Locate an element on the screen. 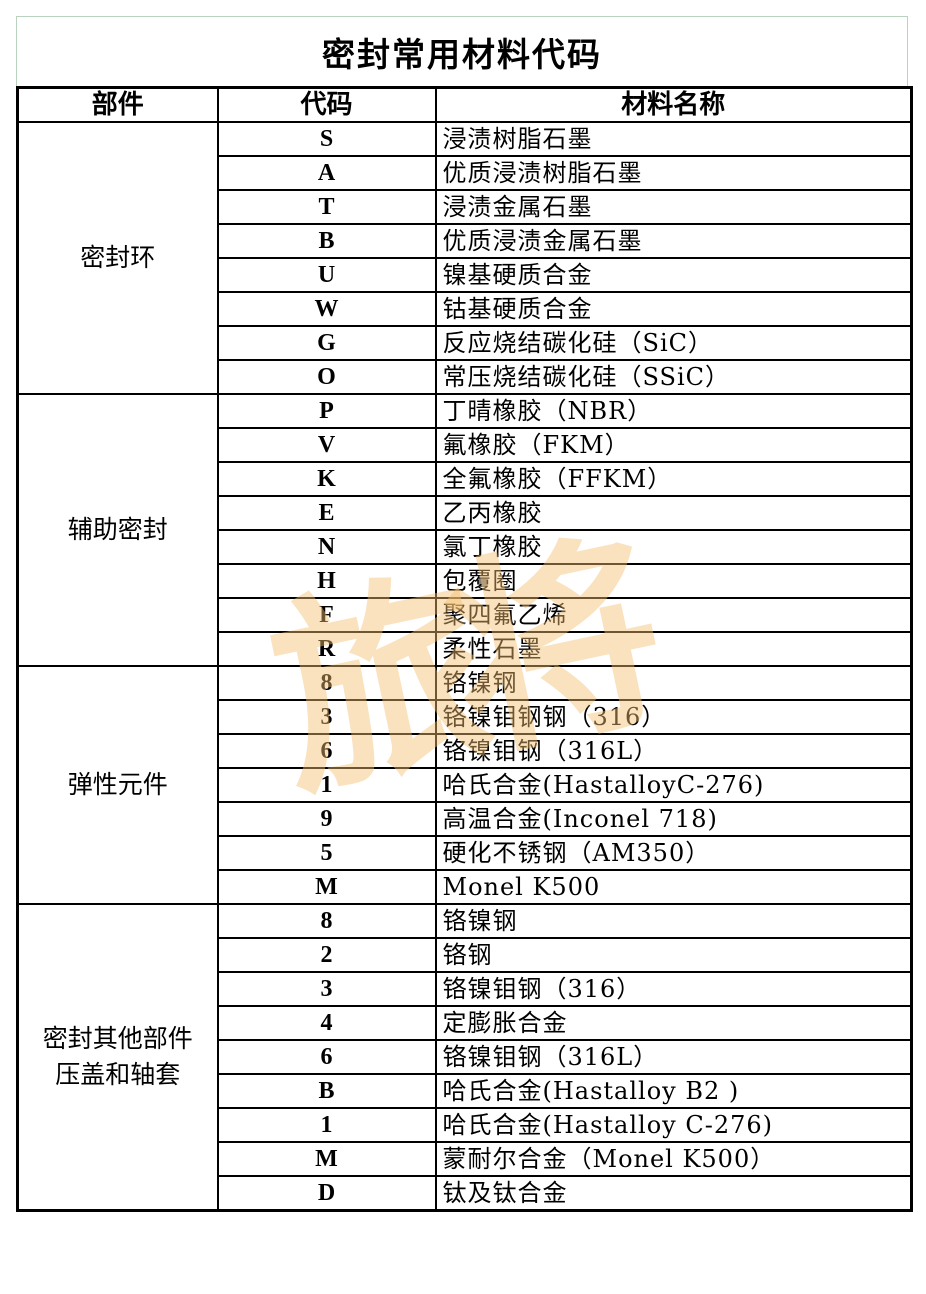 The height and width of the screenshot is (1294, 926). code-cell: R is located at coordinates (326, 649).